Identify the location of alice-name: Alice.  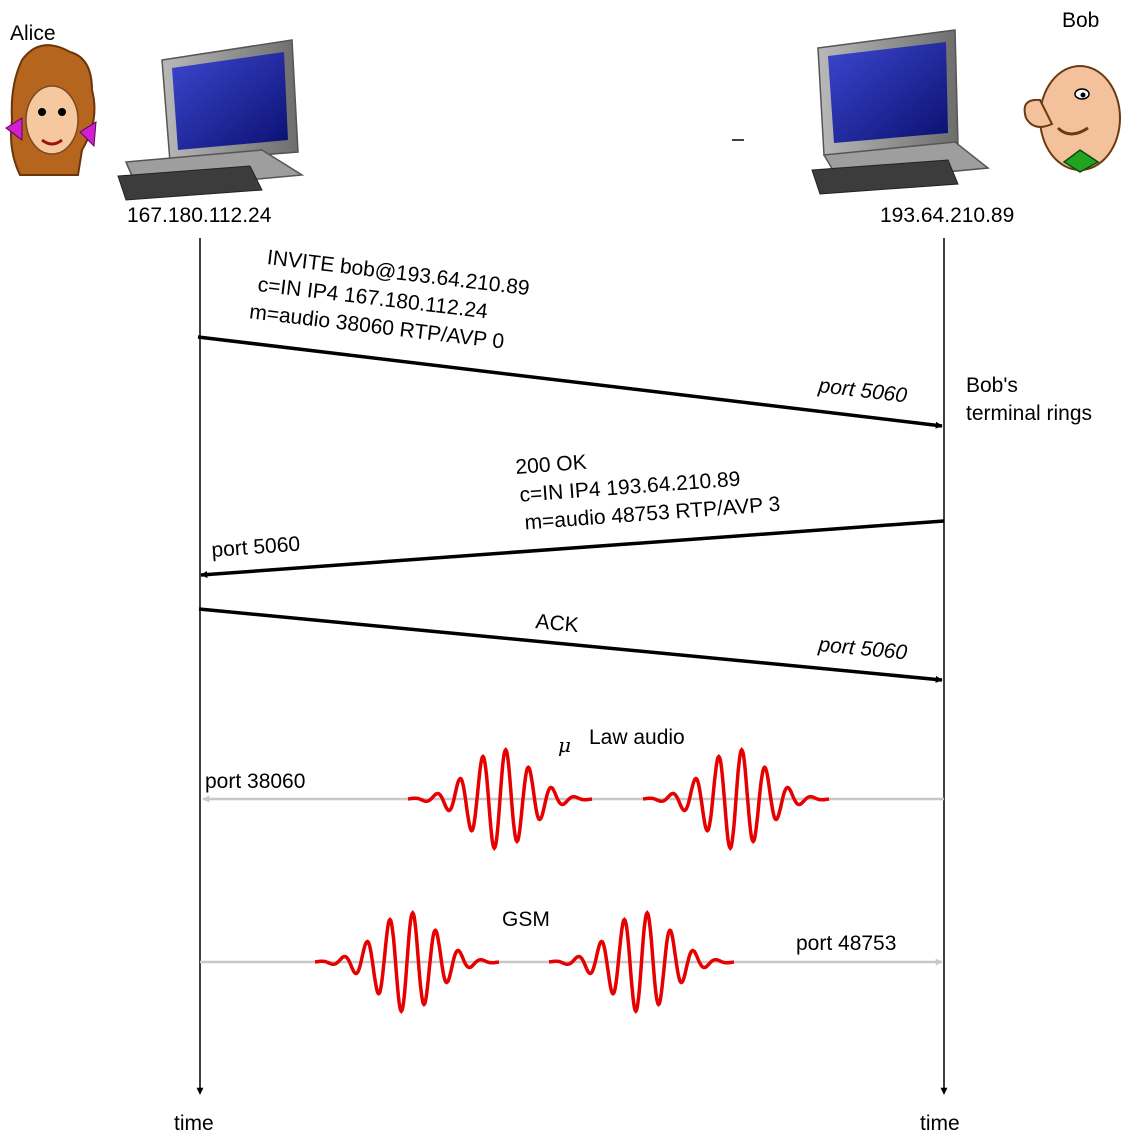
(33, 33).